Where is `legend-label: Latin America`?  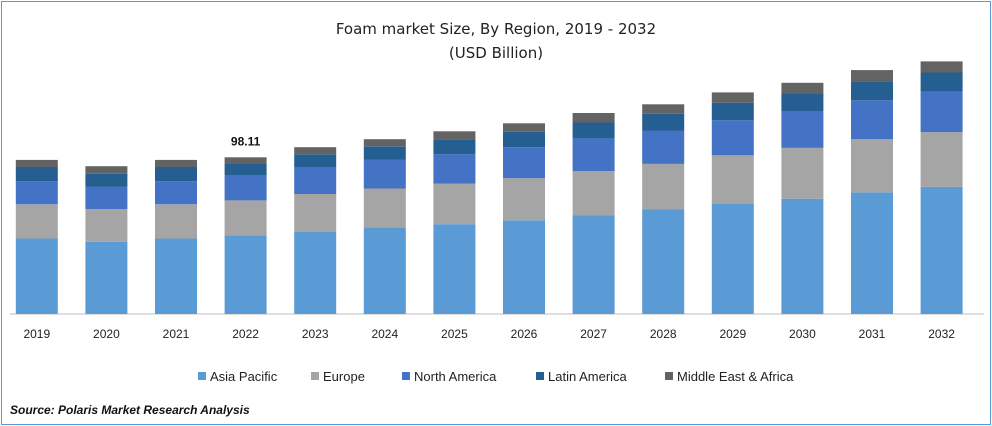 legend-label: Latin America is located at coordinates (588, 376).